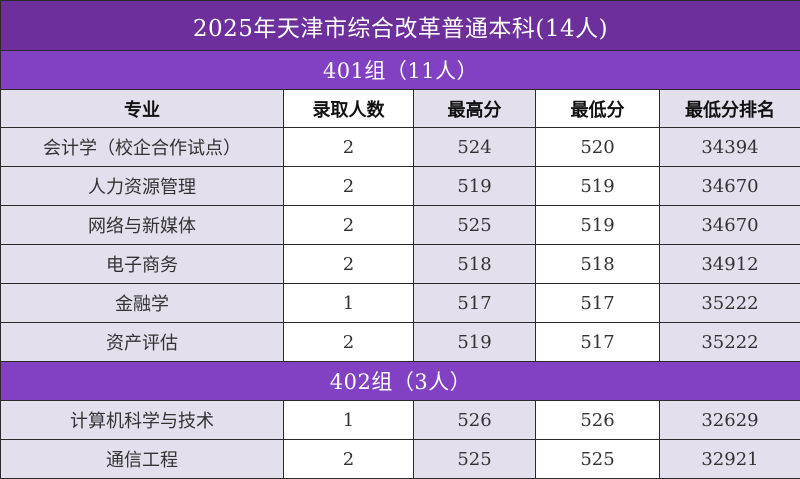 This screenshot has width=800, height=479. I want to click on table-row: 人力资源管理 2 519 519 34670, so click(400, 186).